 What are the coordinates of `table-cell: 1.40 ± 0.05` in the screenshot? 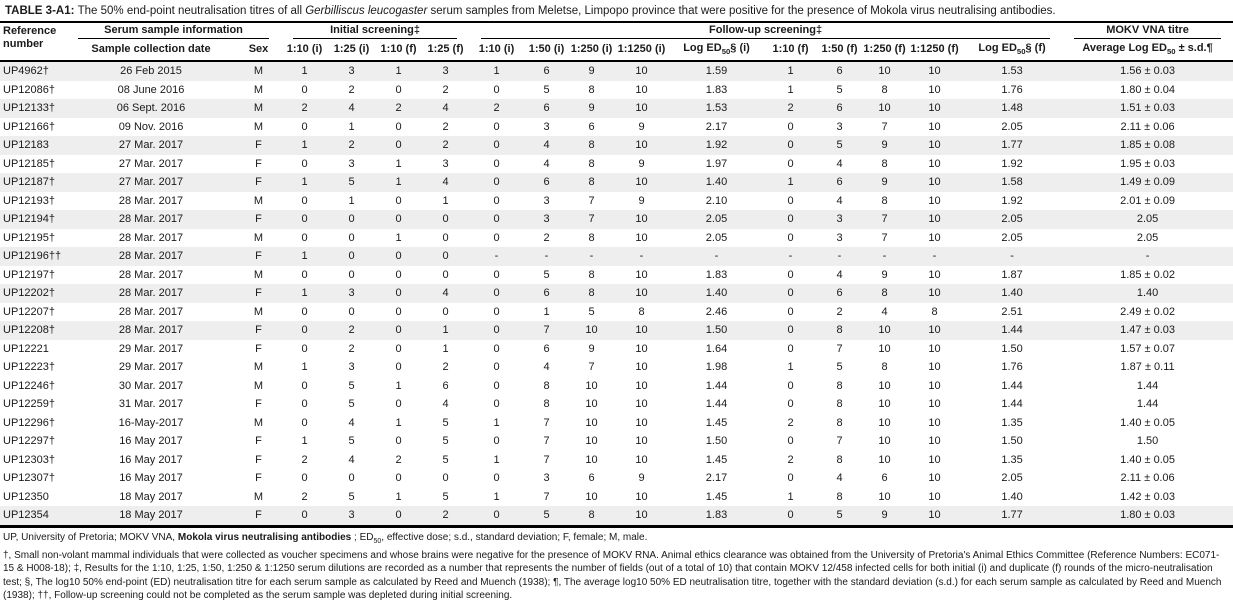 It's located at (1148, 422).